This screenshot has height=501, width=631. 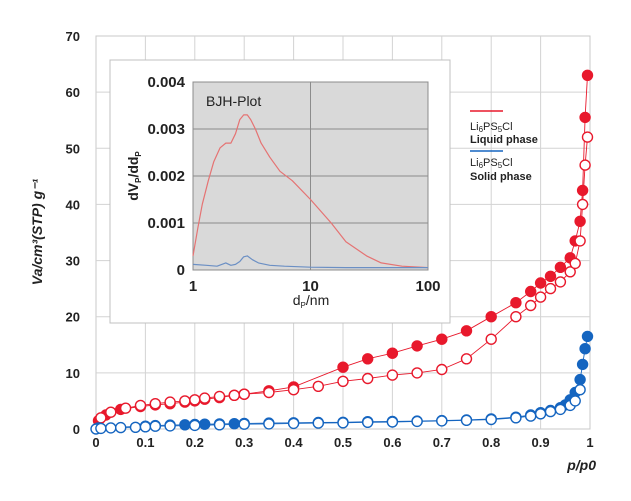 What do you see at coordinates (491, 442) in the screenshot?
I see `main-x-tick-label: 0.8` at bounding box center [491, 442].